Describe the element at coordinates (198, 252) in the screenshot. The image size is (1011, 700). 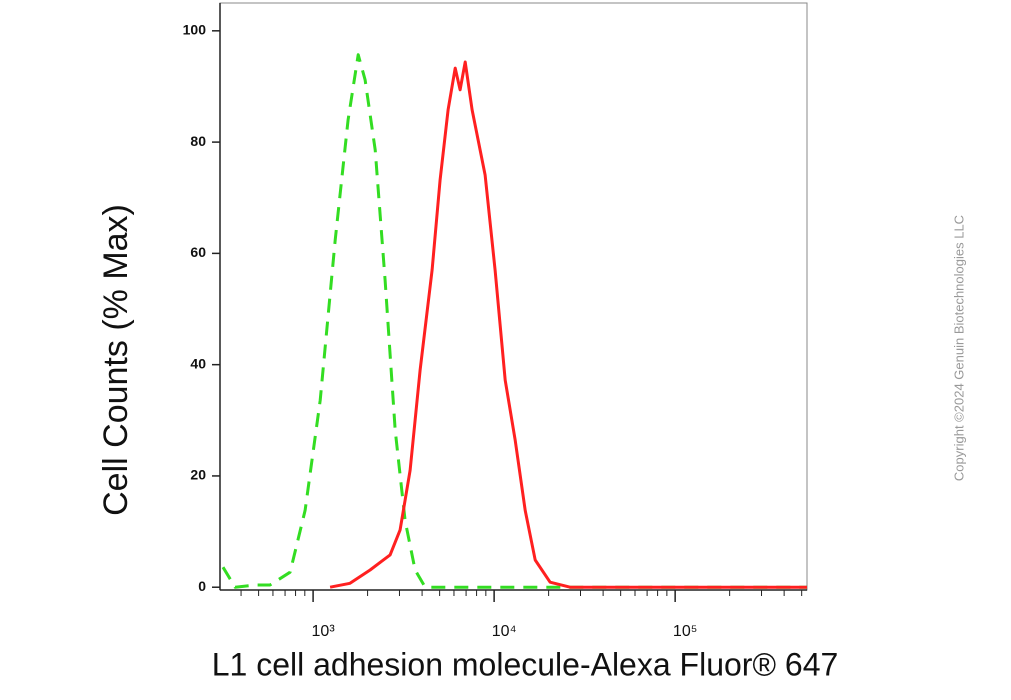
I see `y-tick-label: 60` at that location.